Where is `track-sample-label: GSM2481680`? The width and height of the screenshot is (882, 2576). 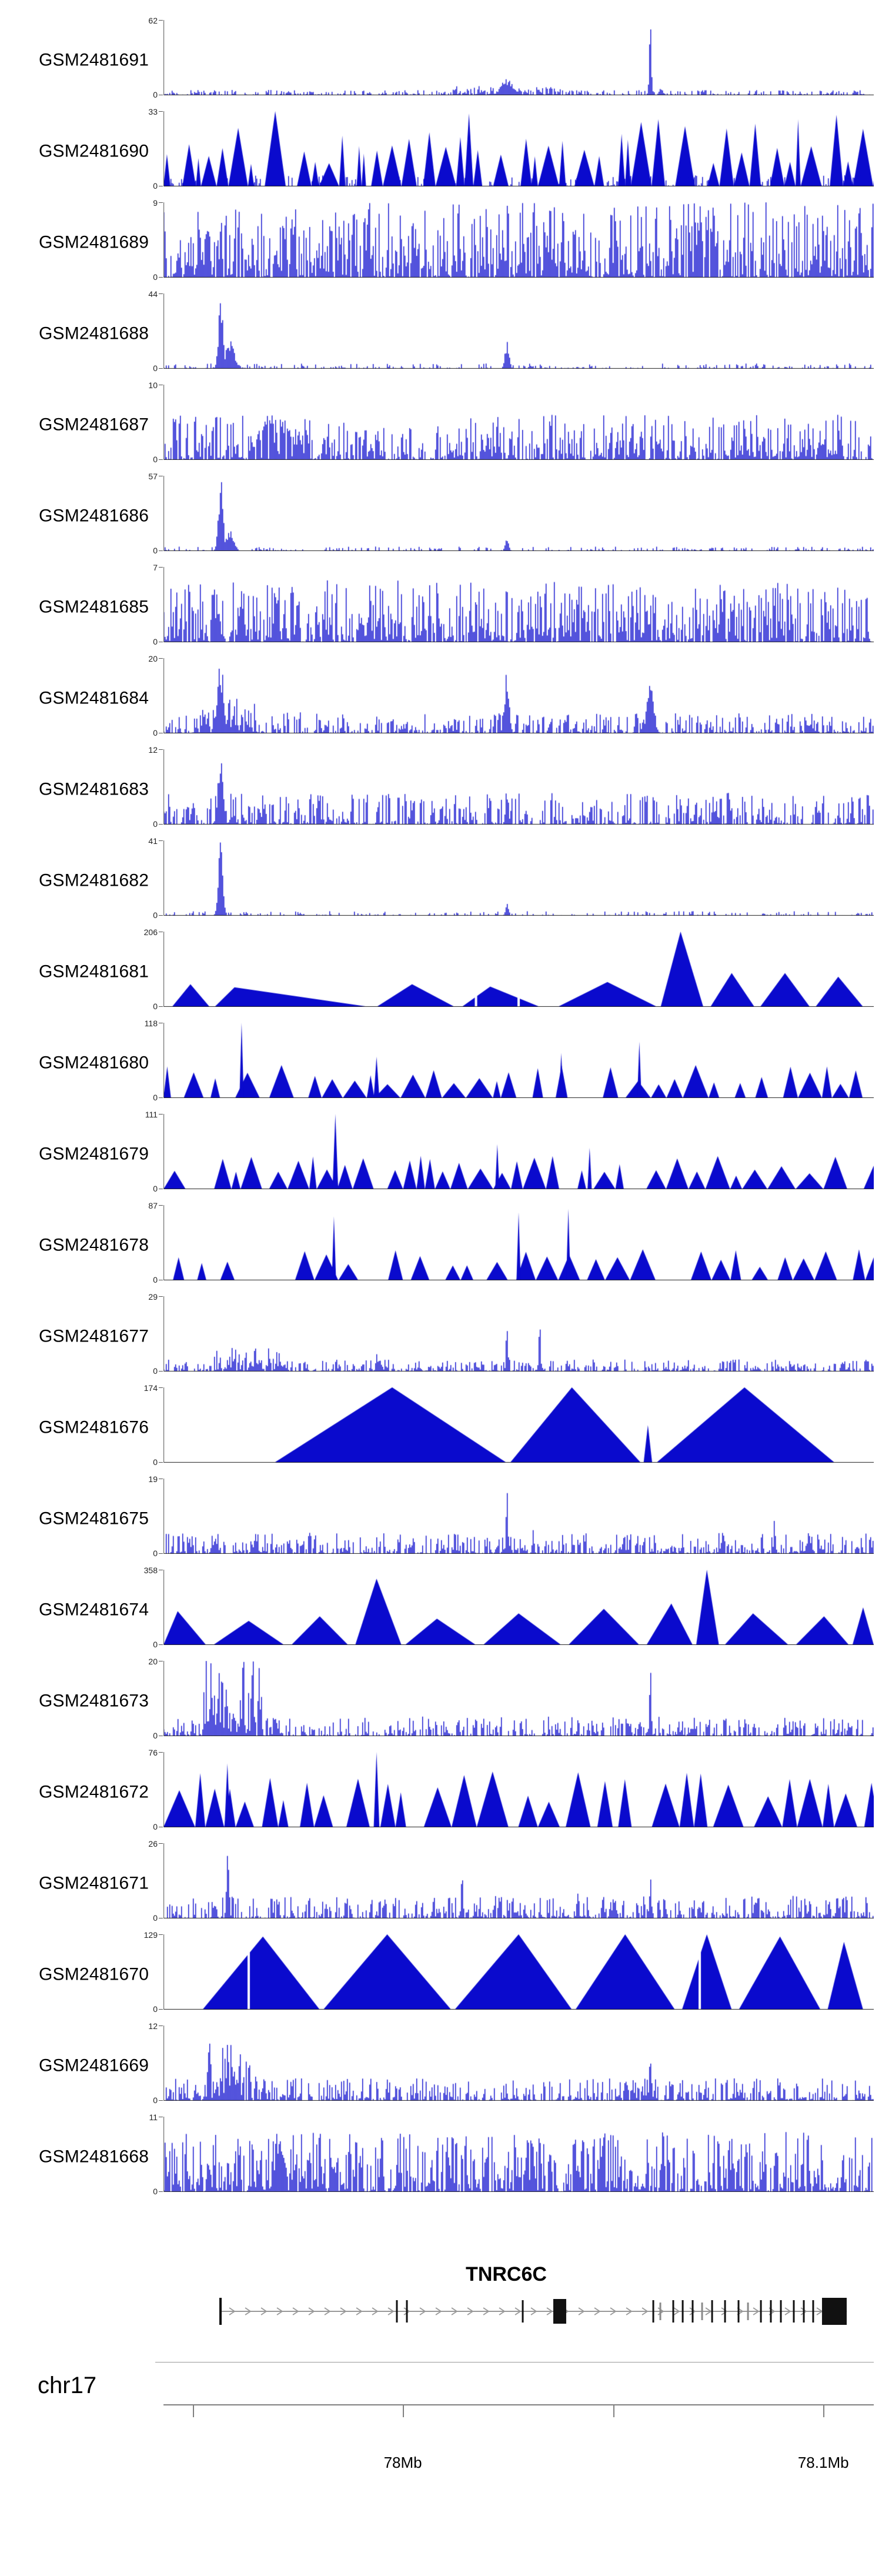
track-sample-label: GSM2481680 is located at coordinates (94, 1063).